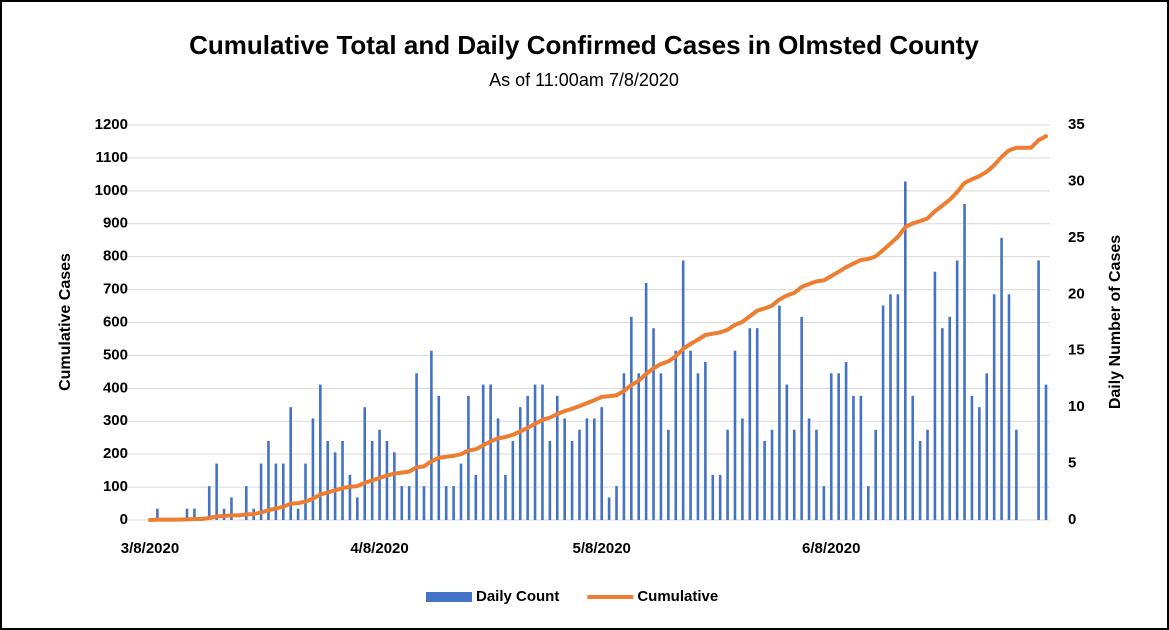  I want to click on y-tick-label: 300, so click(115, 420).